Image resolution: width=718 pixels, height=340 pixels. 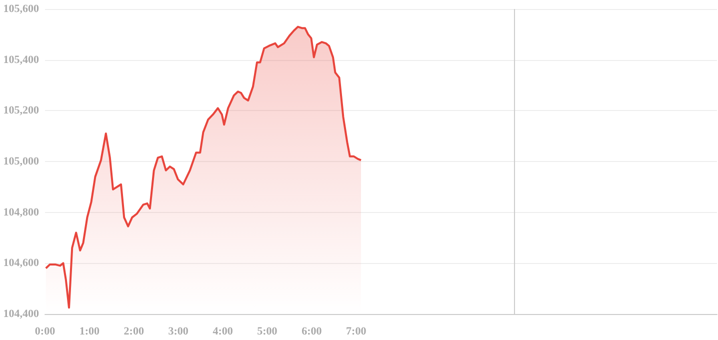 What do you see at coordinates (21, 263) in the screenshot?
I see `y-tick-label: 104,600` at bounding box center [21, 263].